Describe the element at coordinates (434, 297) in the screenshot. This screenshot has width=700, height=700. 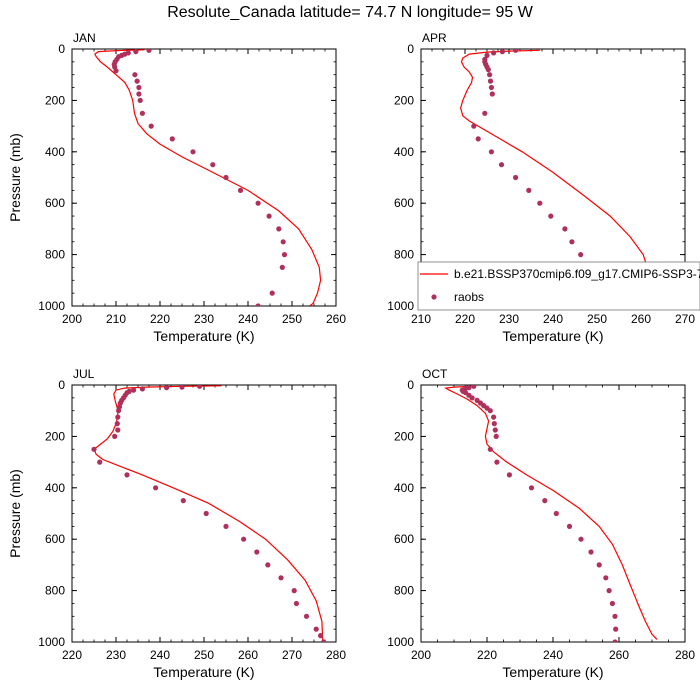
I see `legend-marker-swatch` at that location.